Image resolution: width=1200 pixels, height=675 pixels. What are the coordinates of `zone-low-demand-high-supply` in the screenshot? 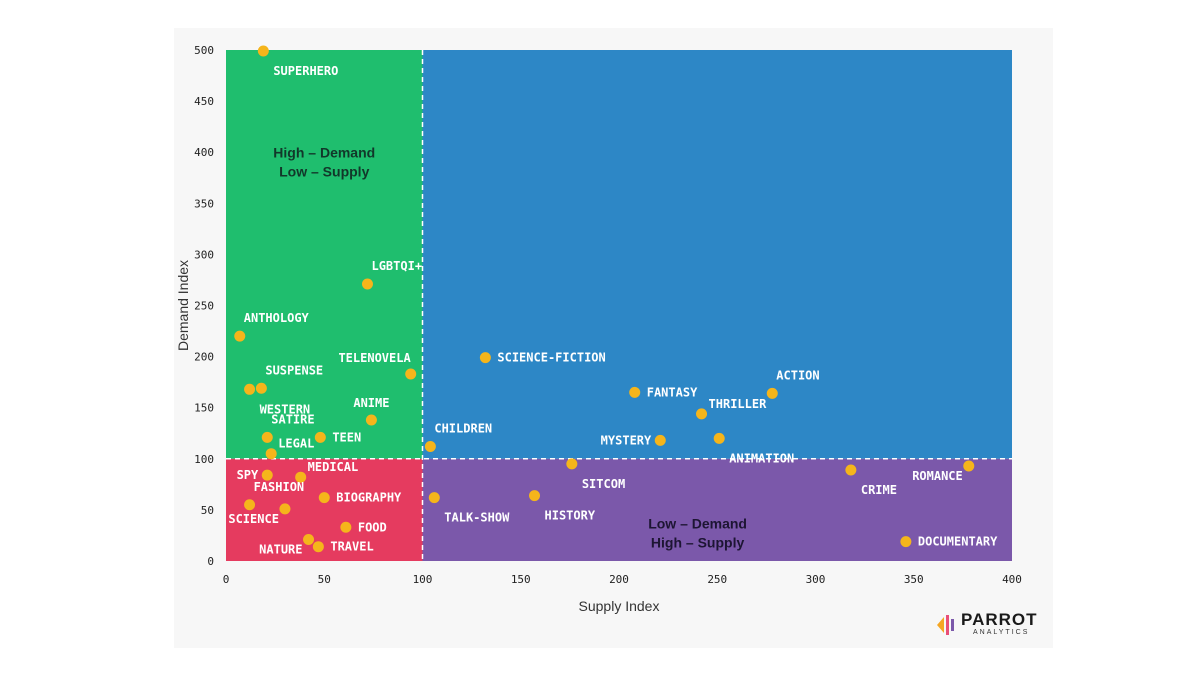 It's located at (717, 509).